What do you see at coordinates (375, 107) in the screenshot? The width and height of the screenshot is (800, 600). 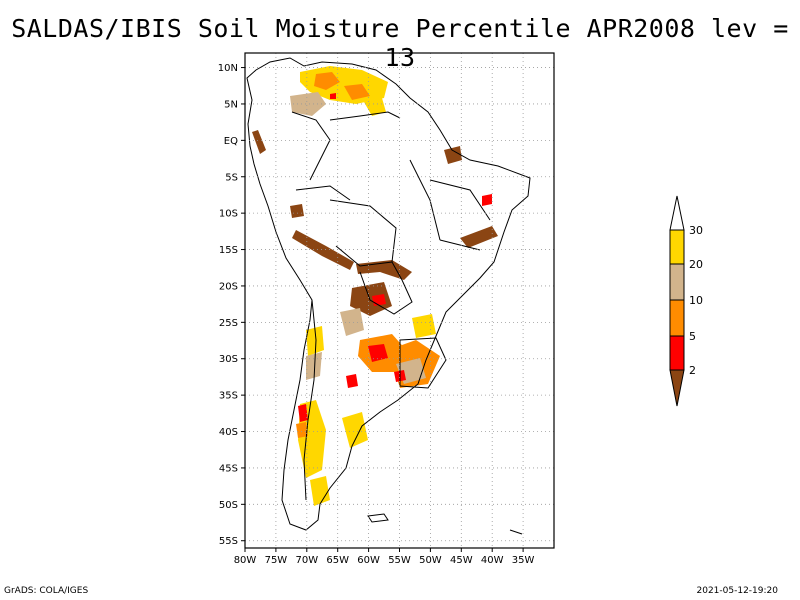 I see `shade-guyana` at bounding box center [375, 107].